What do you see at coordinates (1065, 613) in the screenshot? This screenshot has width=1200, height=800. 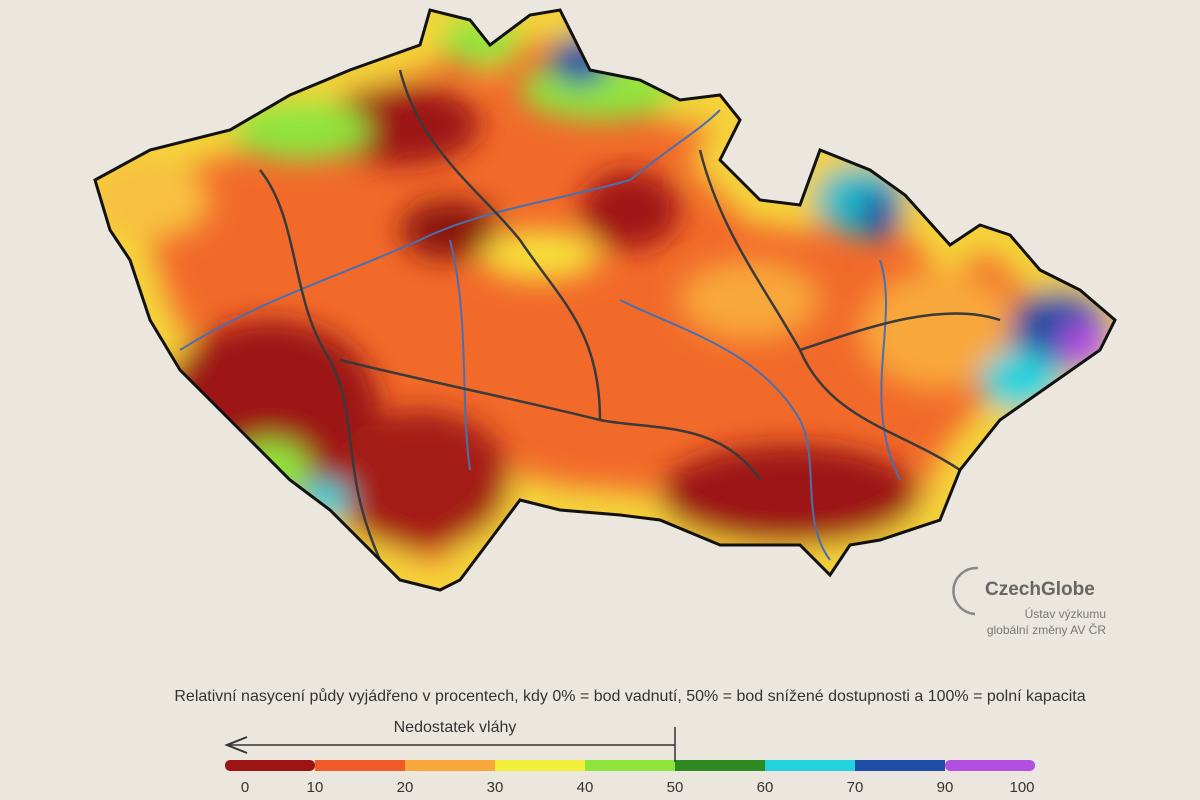 I see `logo-line: Ústav výzkumu` at bounding box center [1065, 613].